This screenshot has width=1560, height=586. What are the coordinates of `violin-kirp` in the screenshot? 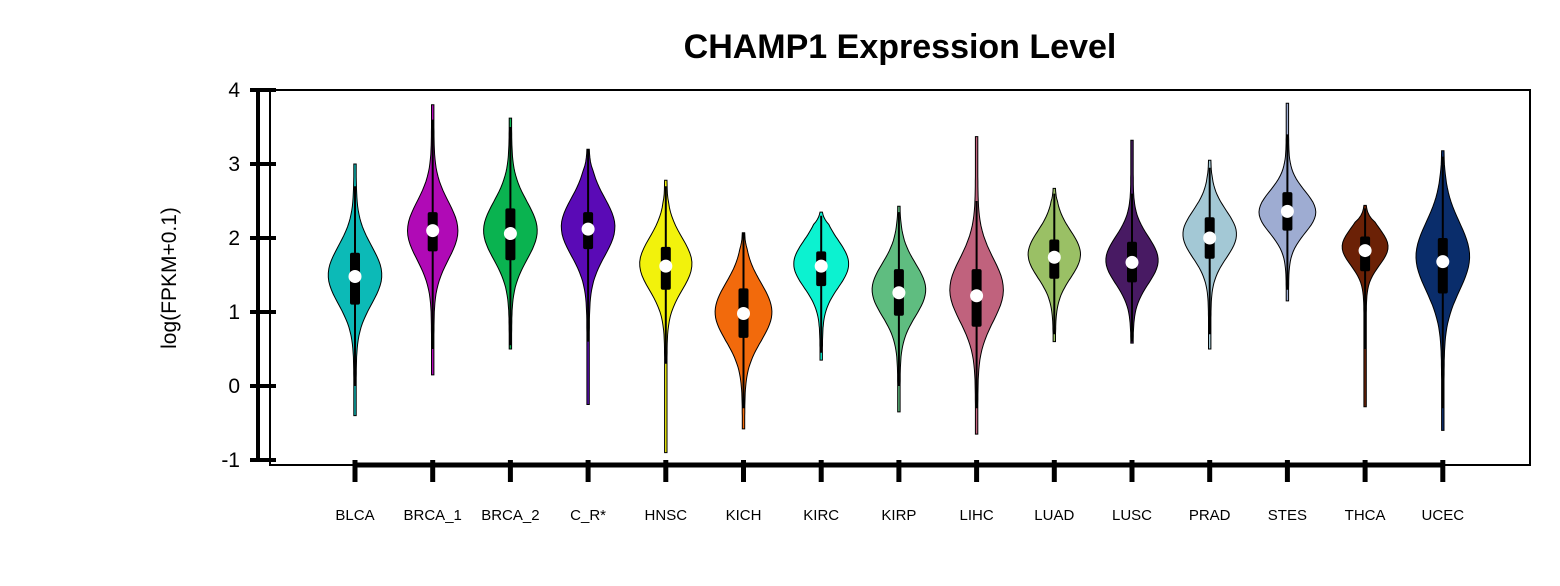 It's located at (899, 309).